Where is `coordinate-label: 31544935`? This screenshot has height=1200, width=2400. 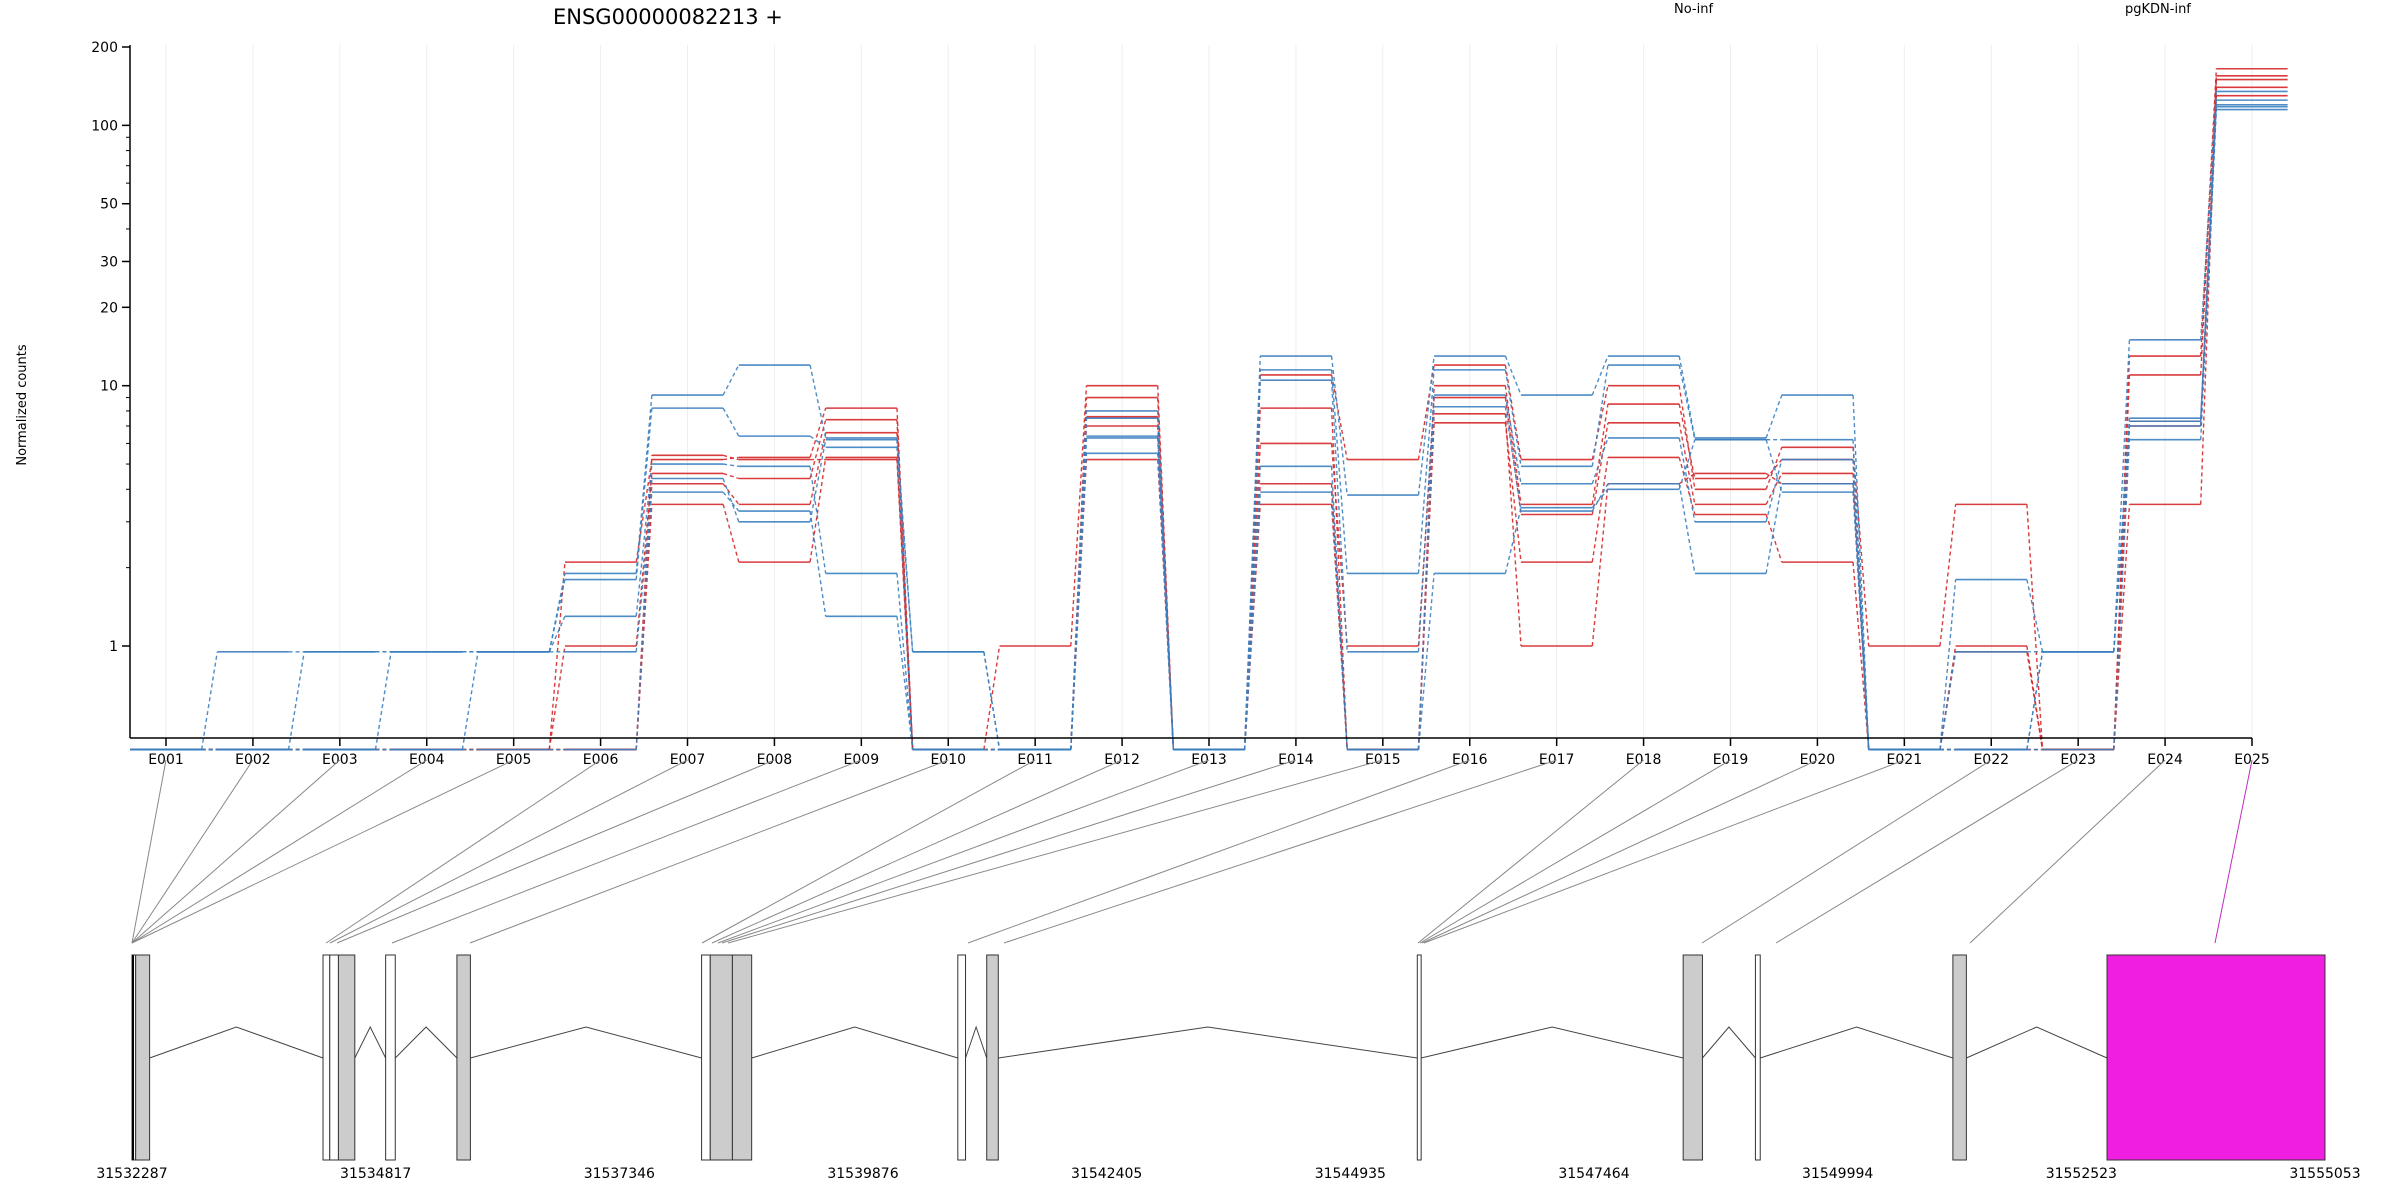 coordinate-label: 31544935 is located at coordinates (1350, 1174).